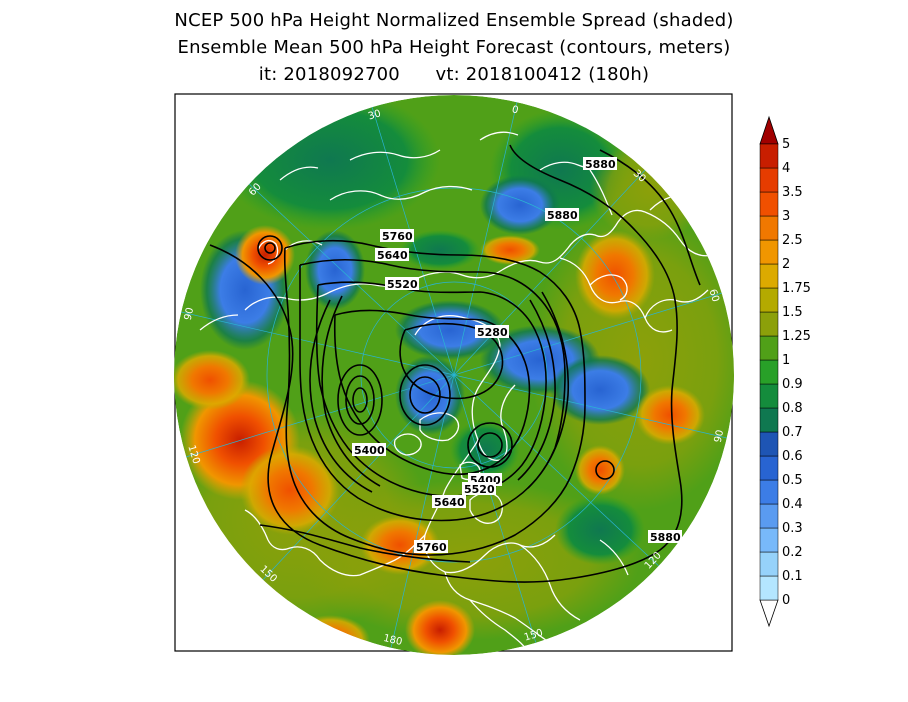 Image resolution: width=908 pixels, height=702 pixels. I want to click on colorbar-label: 0.1, so click(792, 576).